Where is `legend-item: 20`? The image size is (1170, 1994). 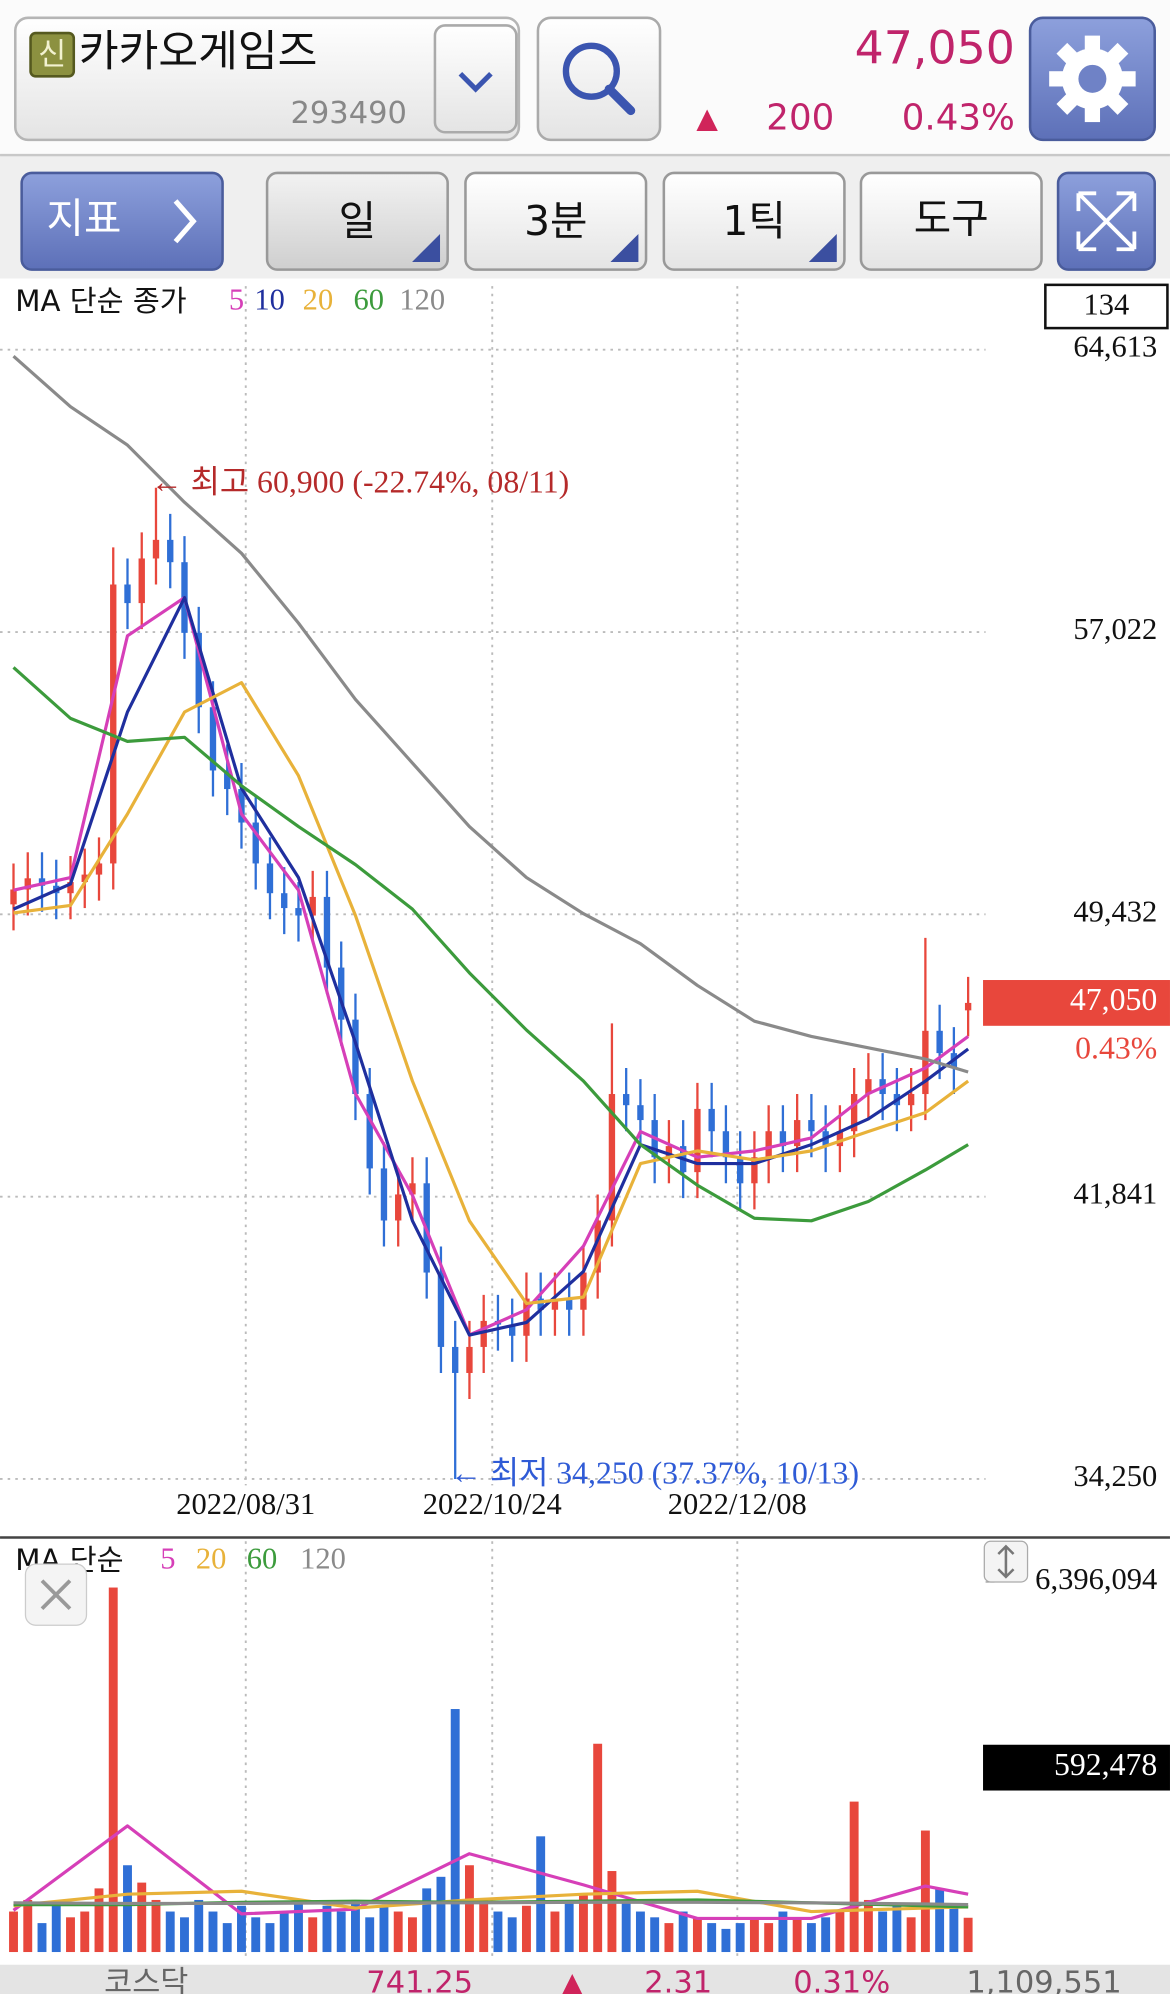
legend-item: 20 is located at coordinates (318, 300).